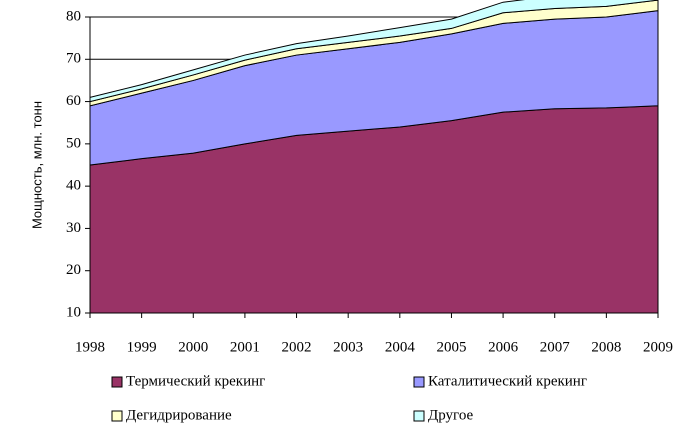 The height and width of the screenshot is (444, 694). Describe the element at coordinates (73, 186) in the screenshot. I see `y-tick-label: 40` at that location.